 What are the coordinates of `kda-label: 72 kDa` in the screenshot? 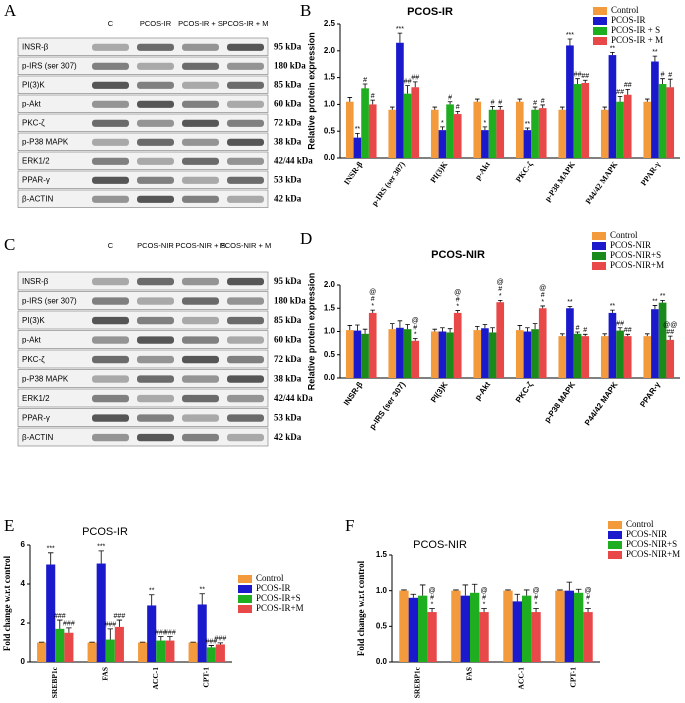 It's located at (288, 359).